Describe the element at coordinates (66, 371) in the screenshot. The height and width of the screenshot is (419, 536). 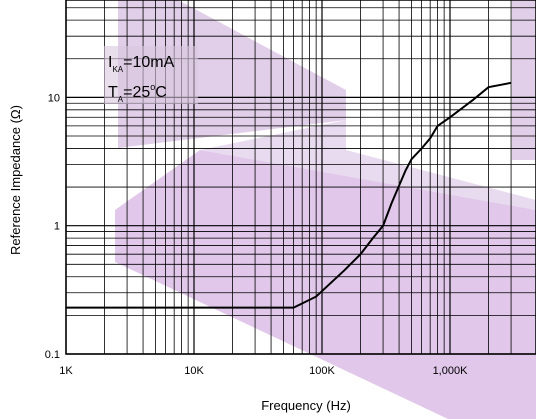
I see `x-tick-label: 1K` at that location.